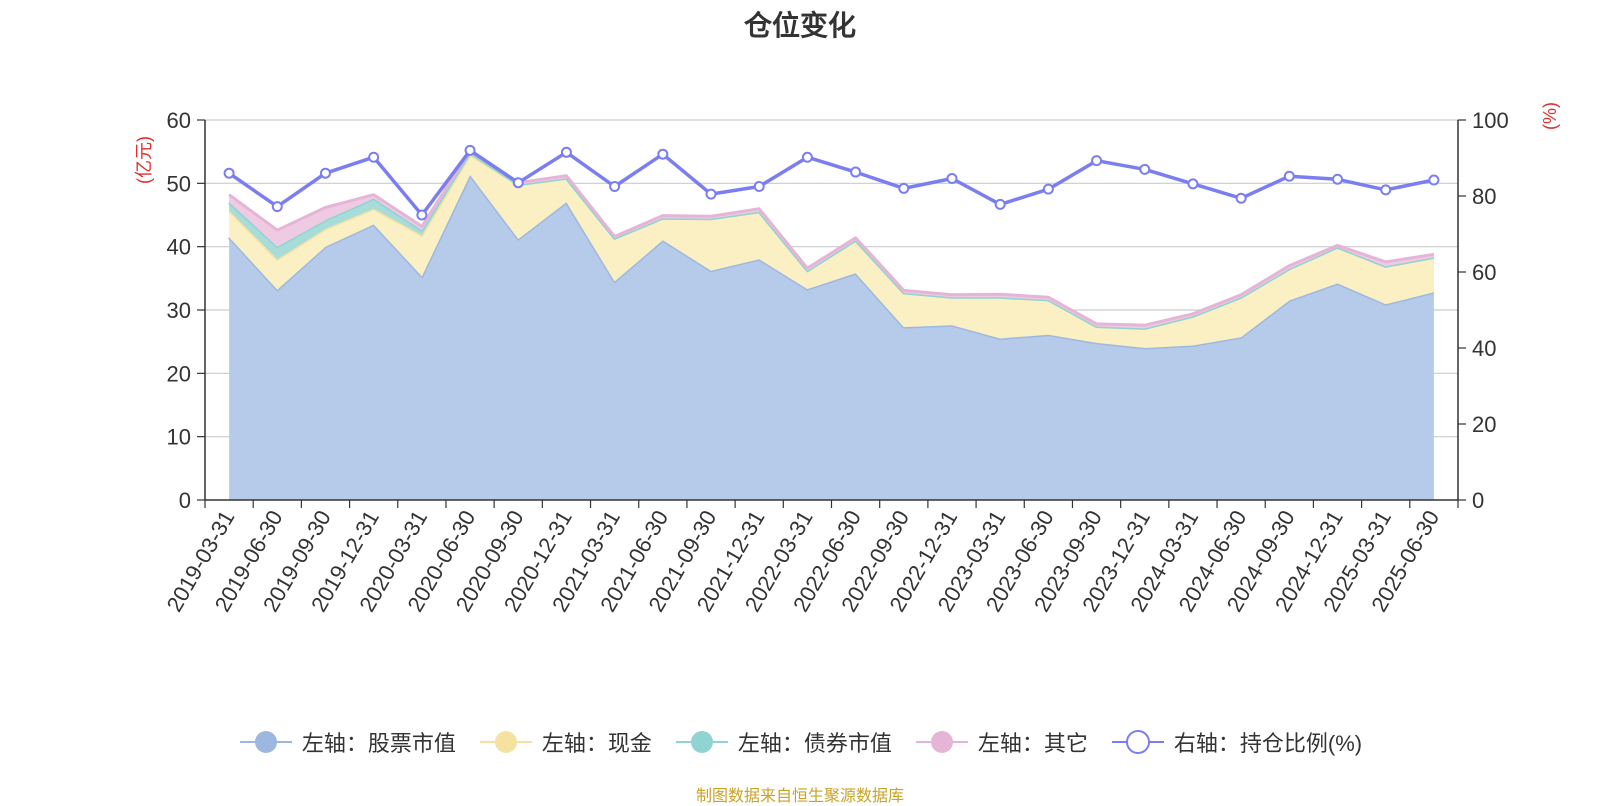  What do you see at coordinates (799, 796) in the screenshot?
I see `source-note: 制图数据来自恒生聚源数据库` at bounding box center [799, 796].